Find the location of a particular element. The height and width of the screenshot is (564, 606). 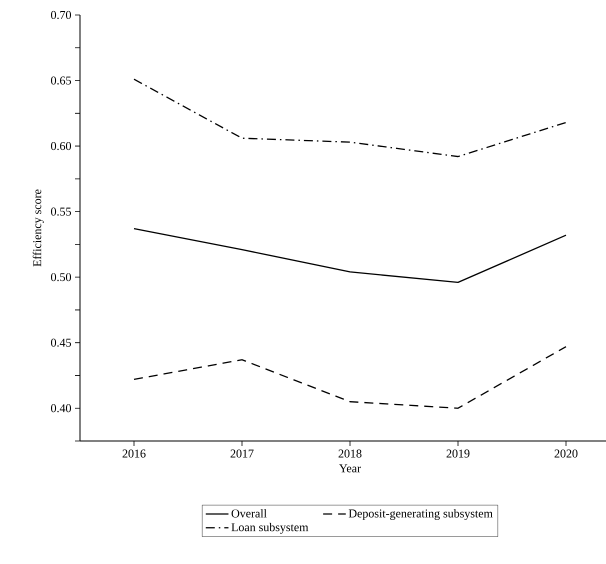

legend-label: Overall is located at coordinates (249, 513).